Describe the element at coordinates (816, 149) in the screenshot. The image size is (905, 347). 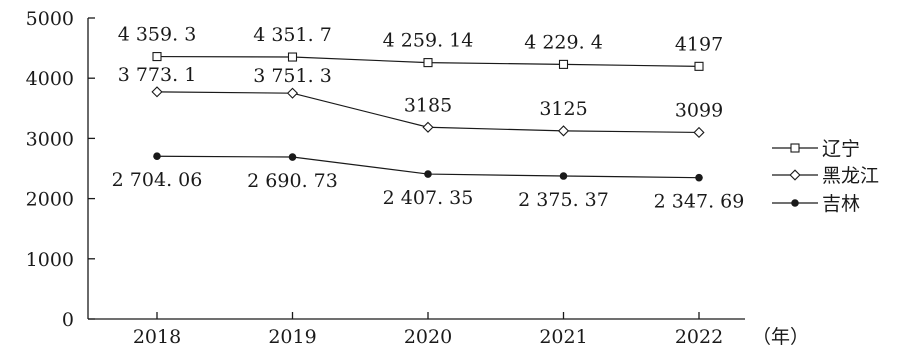
I see `legend-item: 辽宁` at that location.